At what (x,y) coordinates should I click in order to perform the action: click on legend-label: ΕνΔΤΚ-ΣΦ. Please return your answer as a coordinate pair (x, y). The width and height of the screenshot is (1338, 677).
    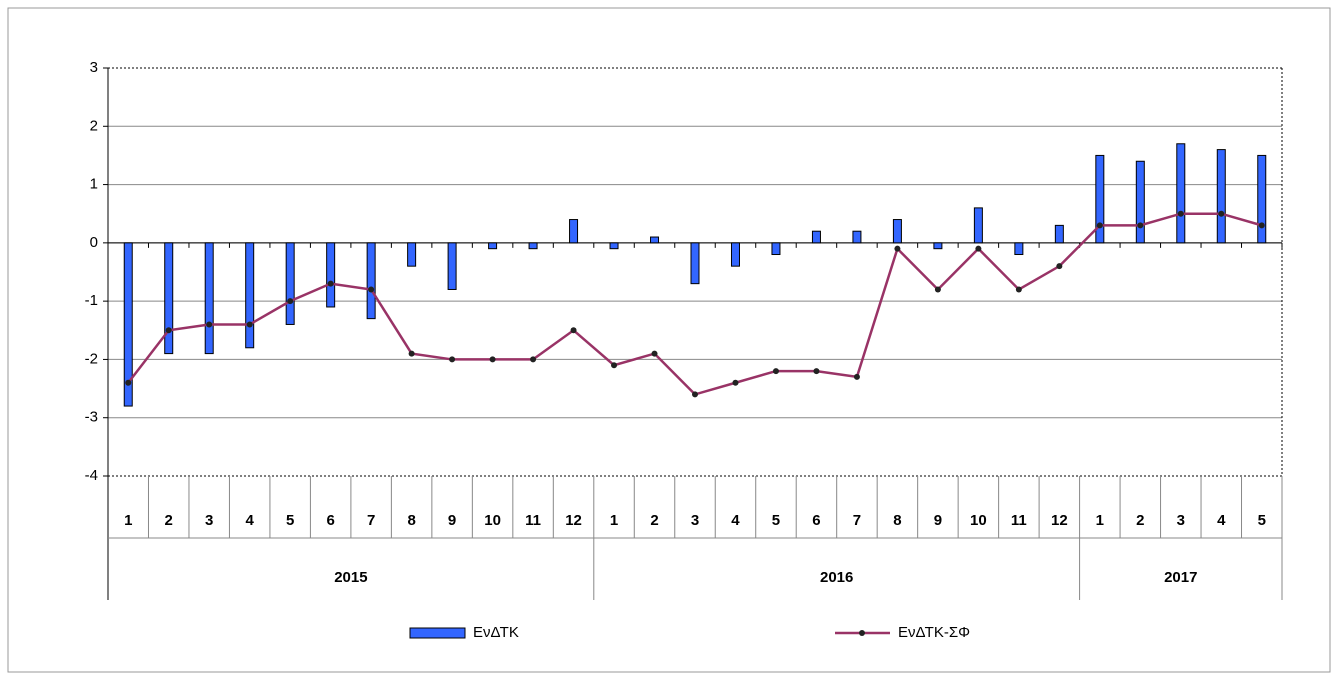
    Looking at the image, I should click on (934, 632).